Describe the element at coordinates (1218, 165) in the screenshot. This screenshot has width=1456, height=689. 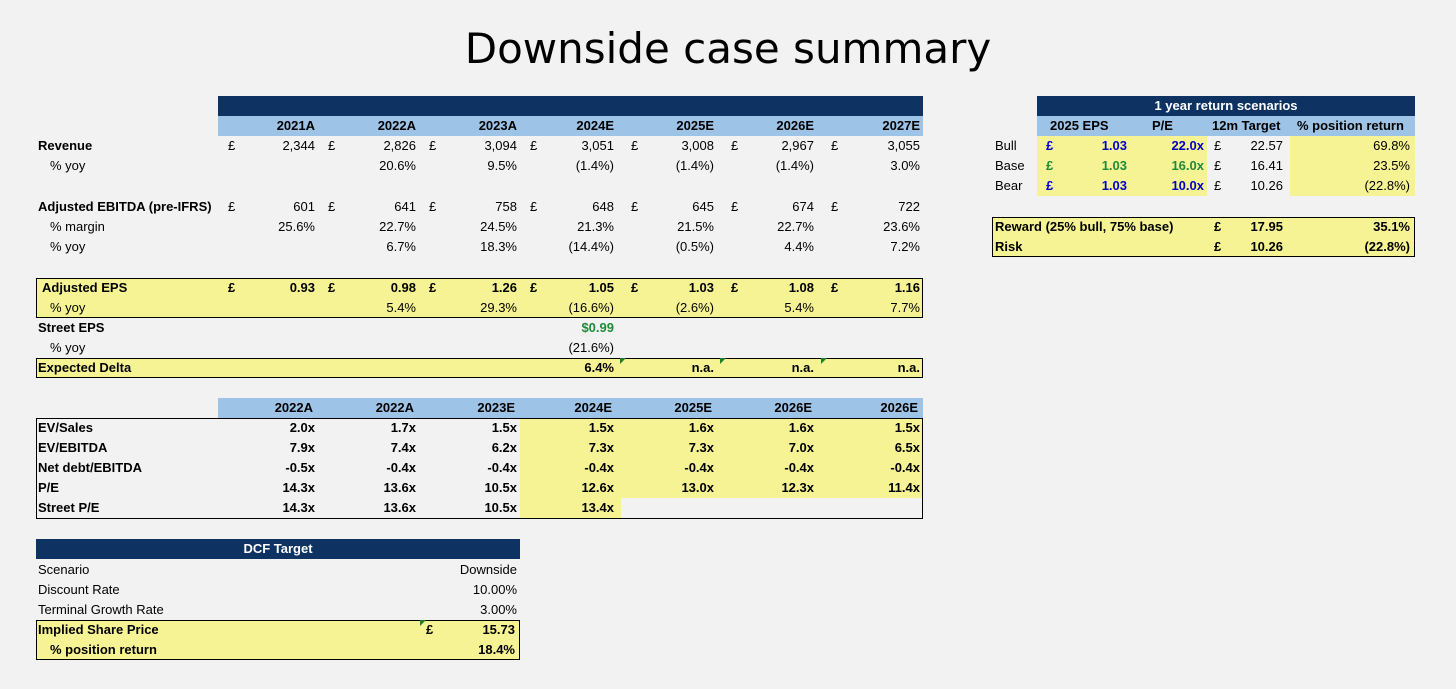
I see `scenario-target-currency: £` at that location.